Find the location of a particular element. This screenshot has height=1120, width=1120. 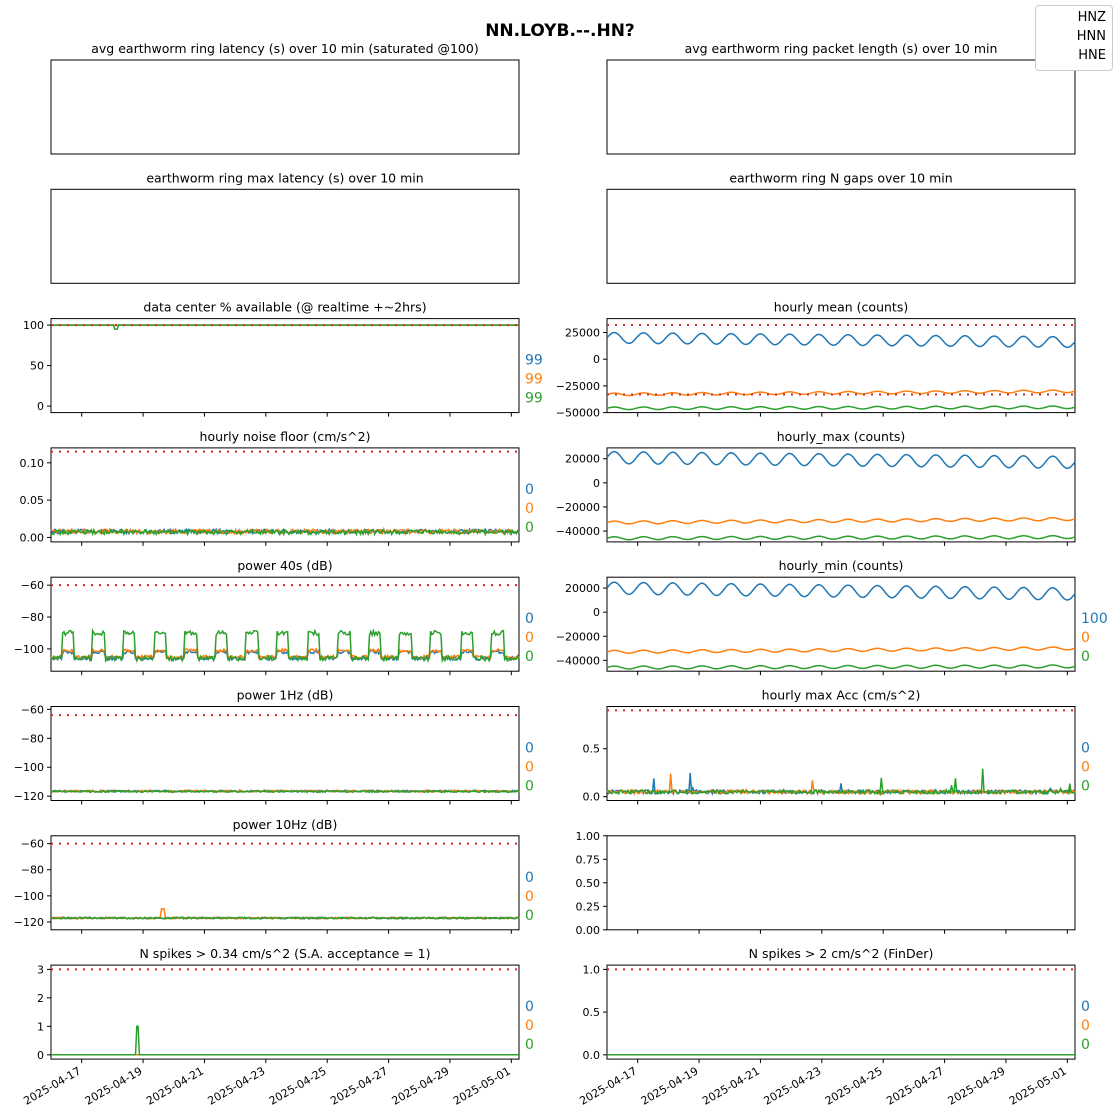

panel-title: hourly mean (counts) is located at coordinates (841, 307).